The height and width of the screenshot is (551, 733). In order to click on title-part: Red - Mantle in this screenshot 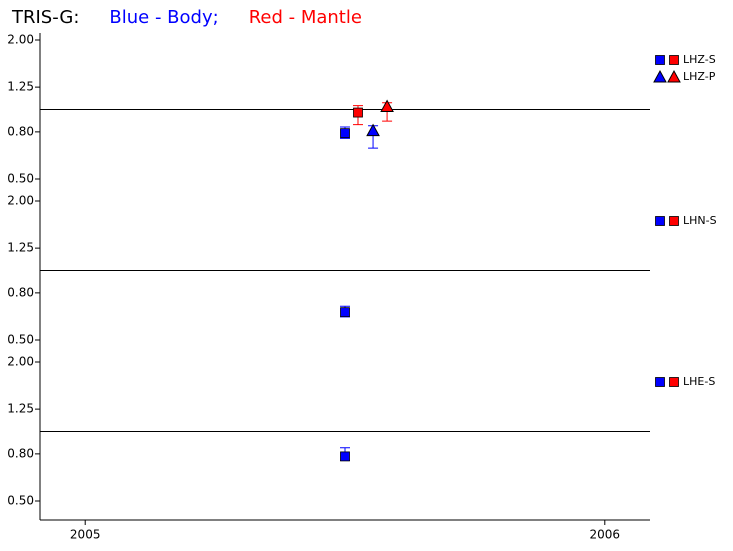, I will do `click(305, 17)`.